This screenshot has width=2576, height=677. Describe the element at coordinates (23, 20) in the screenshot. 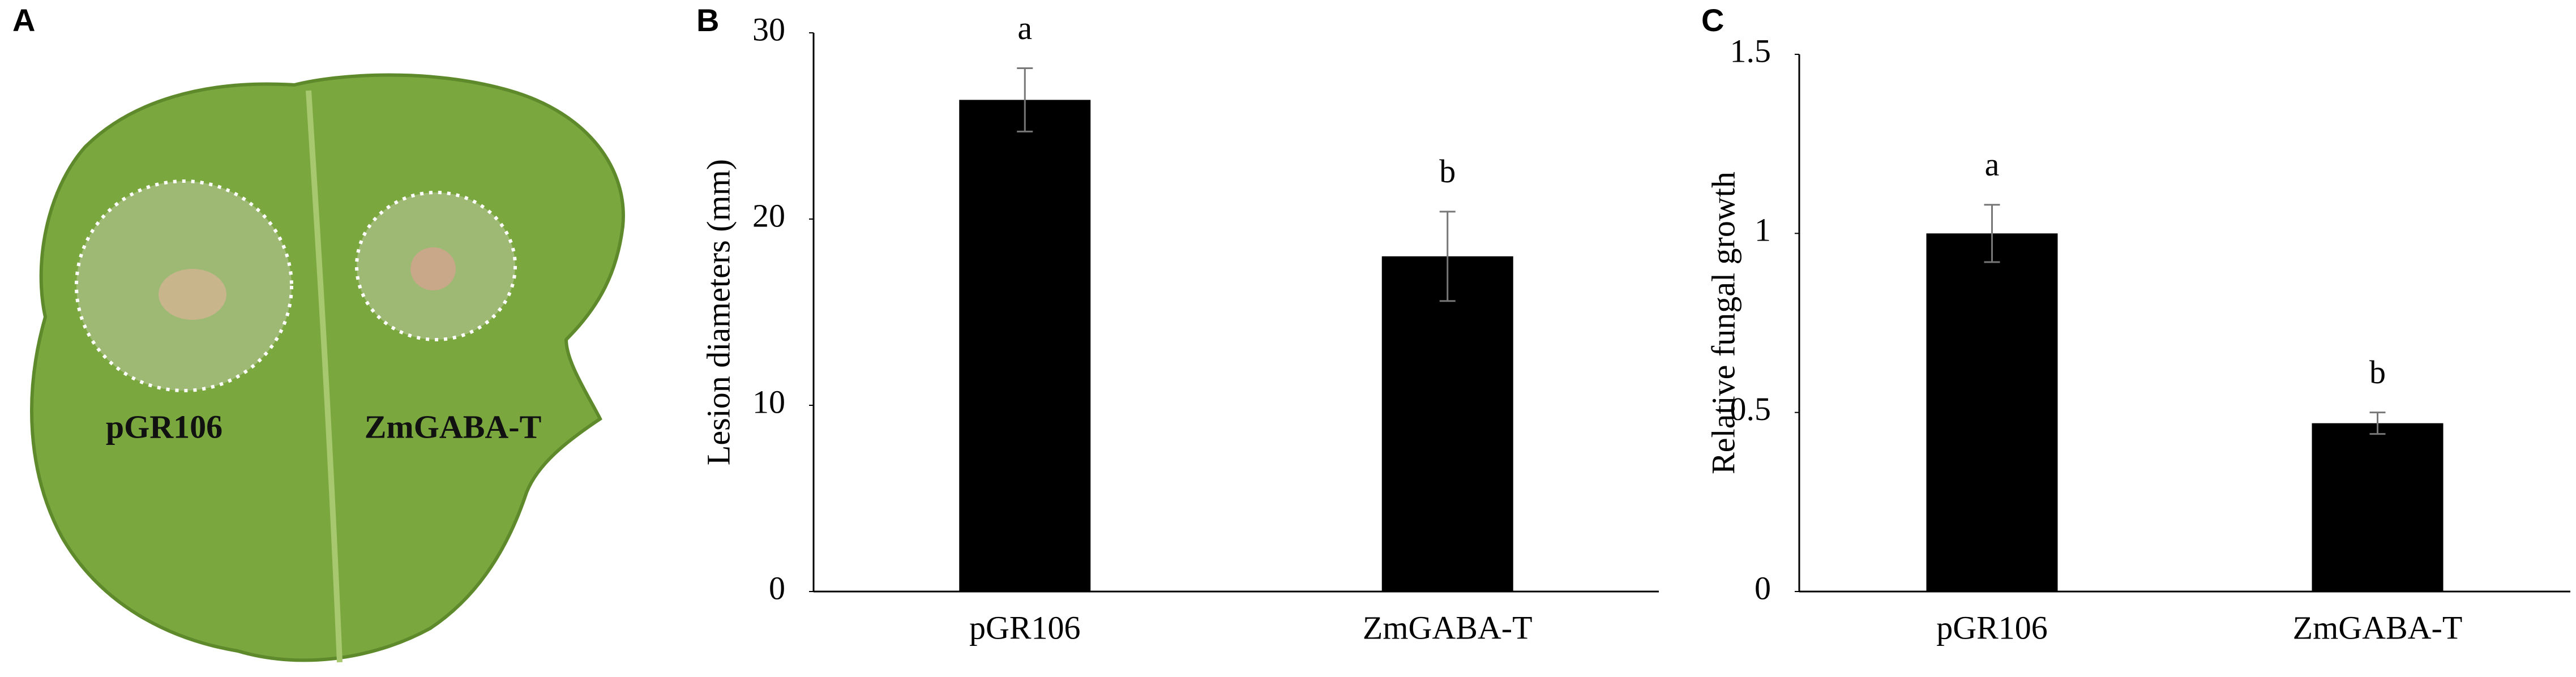

I see `panel-label: A` at that location.